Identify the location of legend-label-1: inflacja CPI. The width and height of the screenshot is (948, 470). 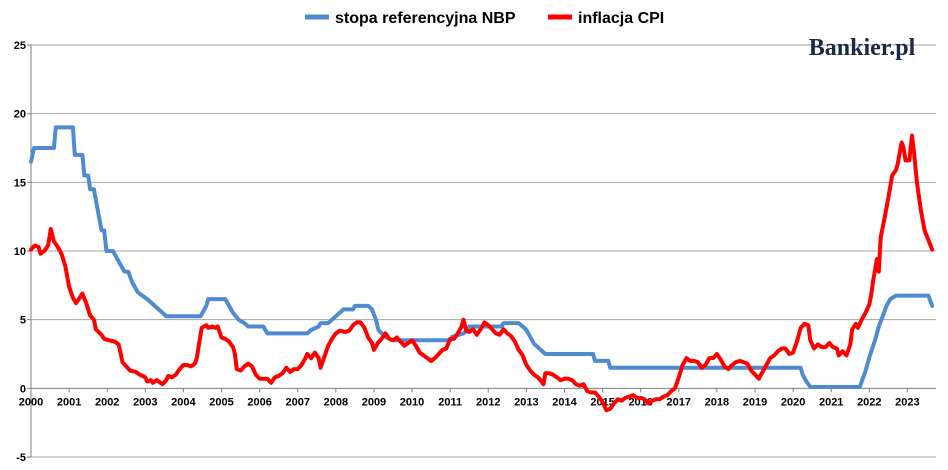
(621, 18).